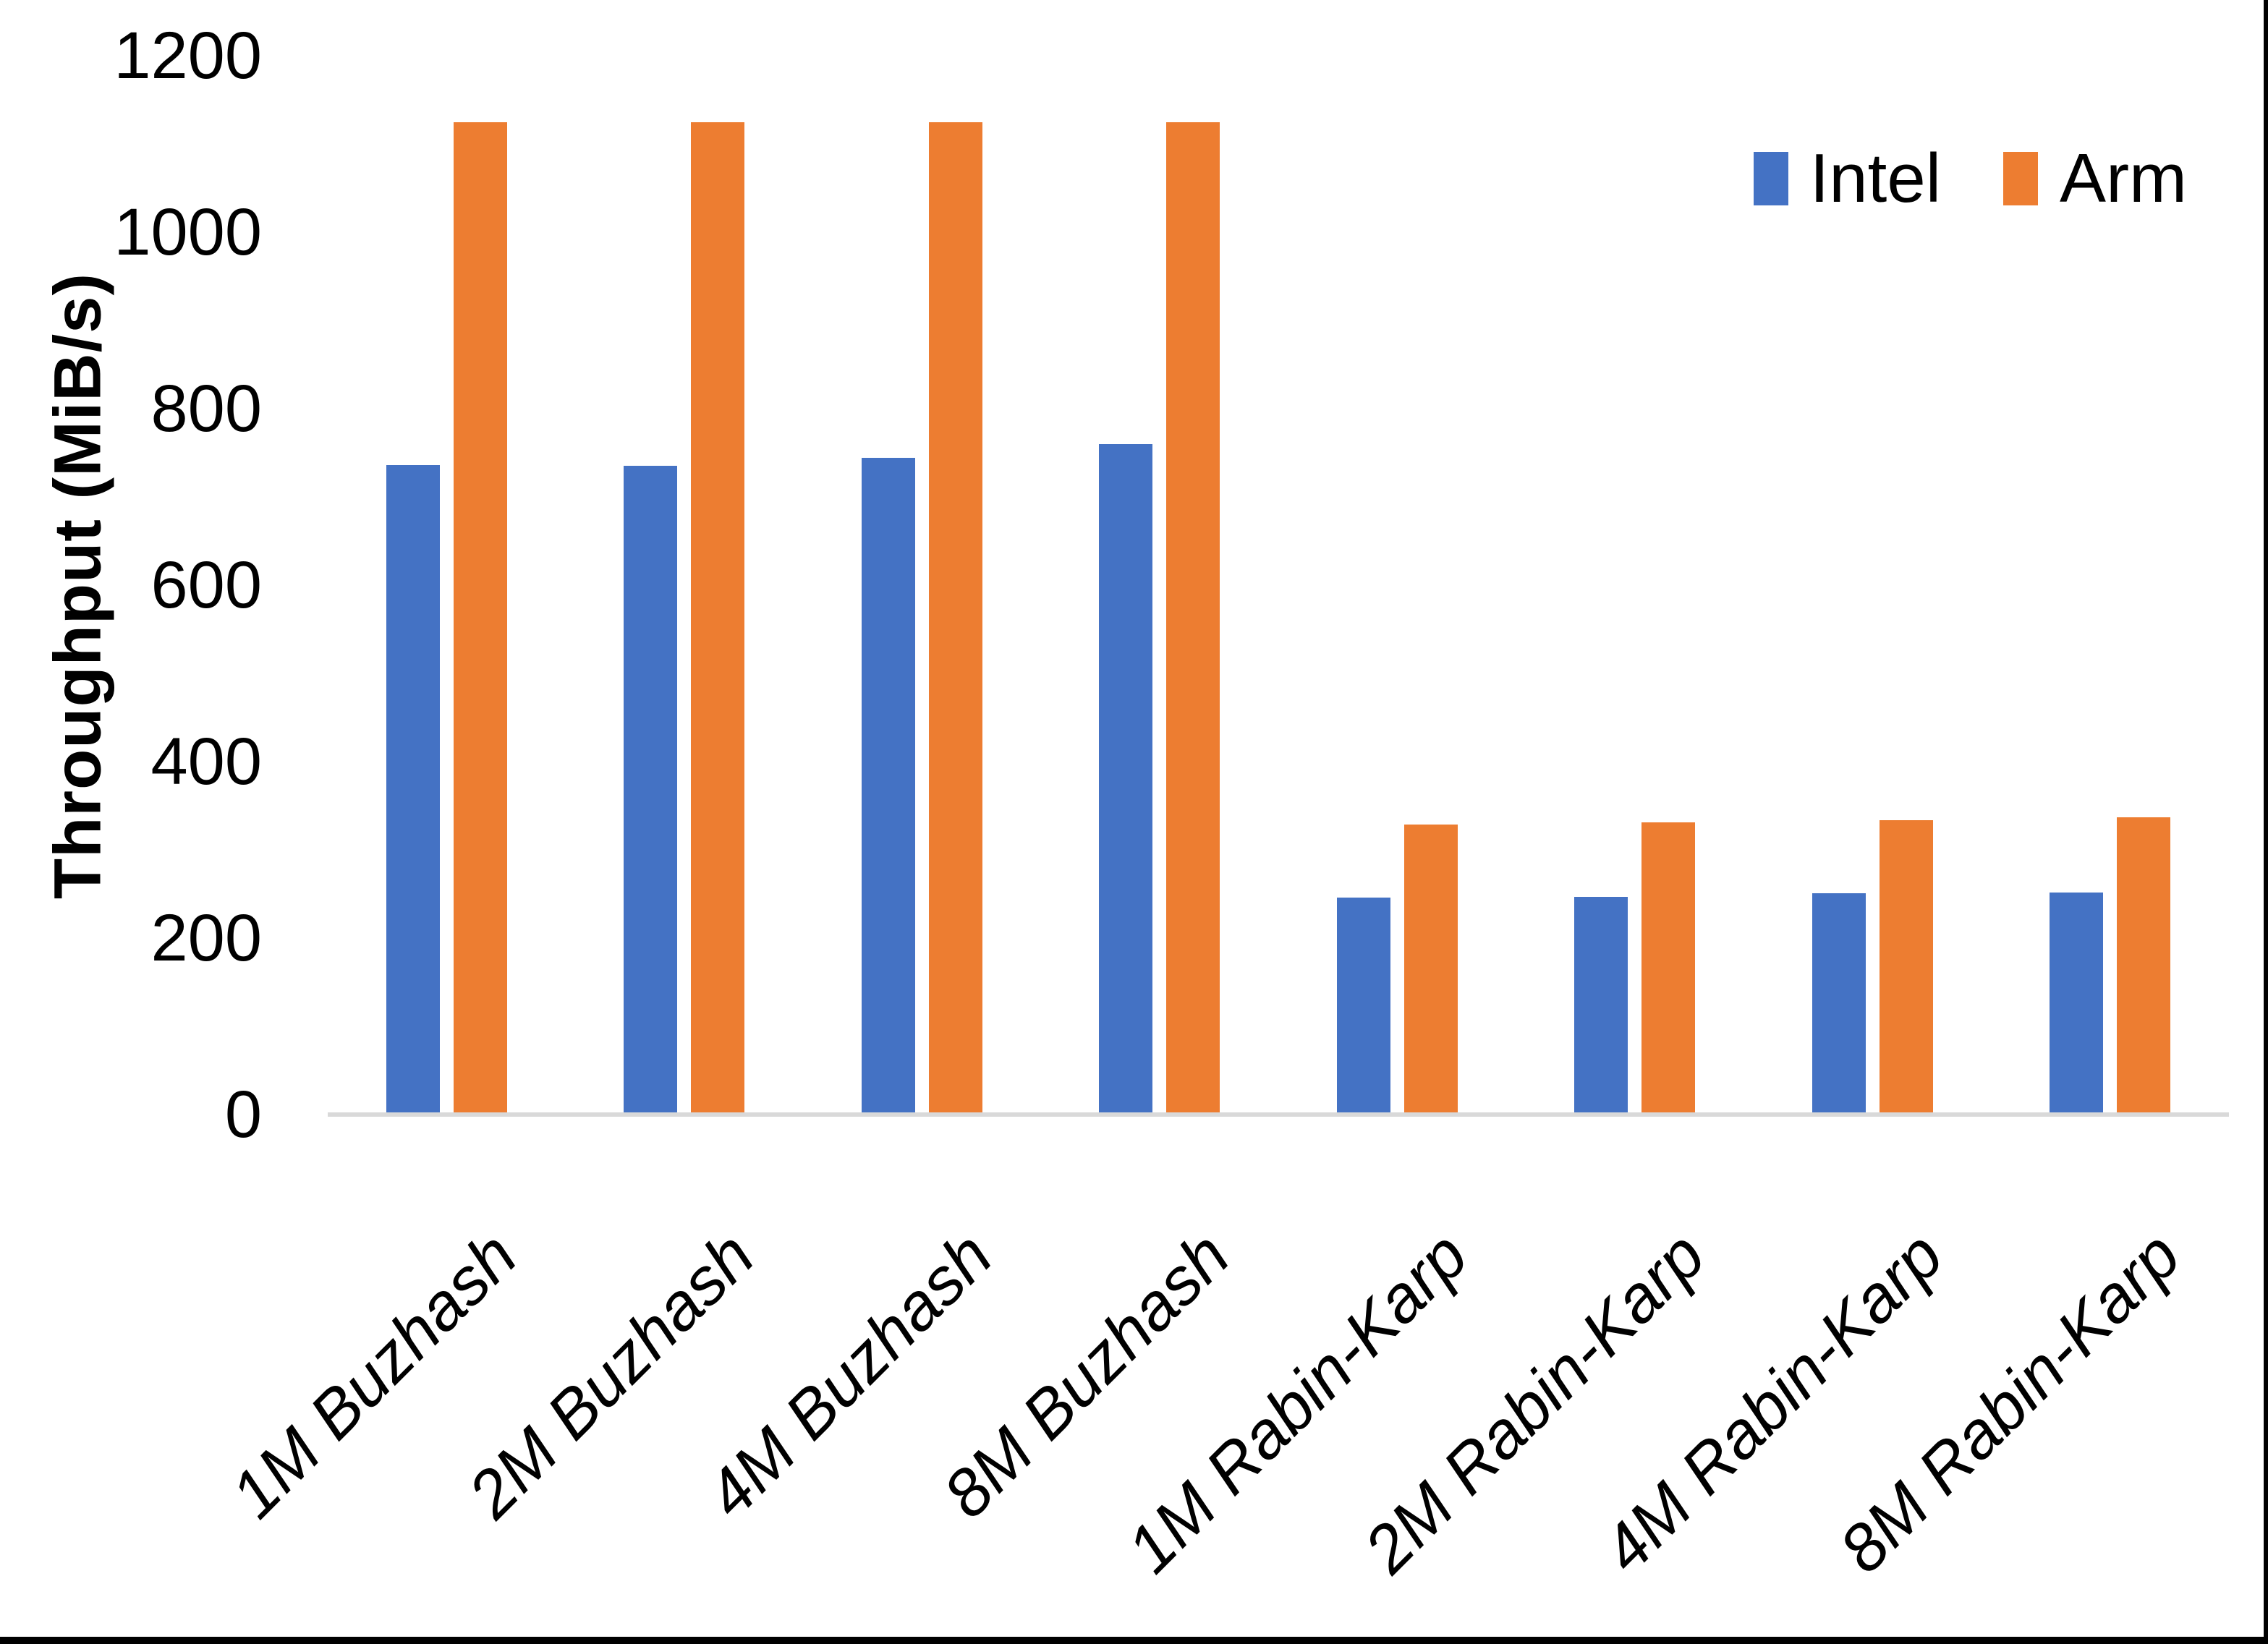 Image resolution: width=2268 pixels, height=1644 pixels. Describe the element at coordinates (2144, 966) in the screenshot. I see `bar-arm-8m-rabin-karp` at that location.